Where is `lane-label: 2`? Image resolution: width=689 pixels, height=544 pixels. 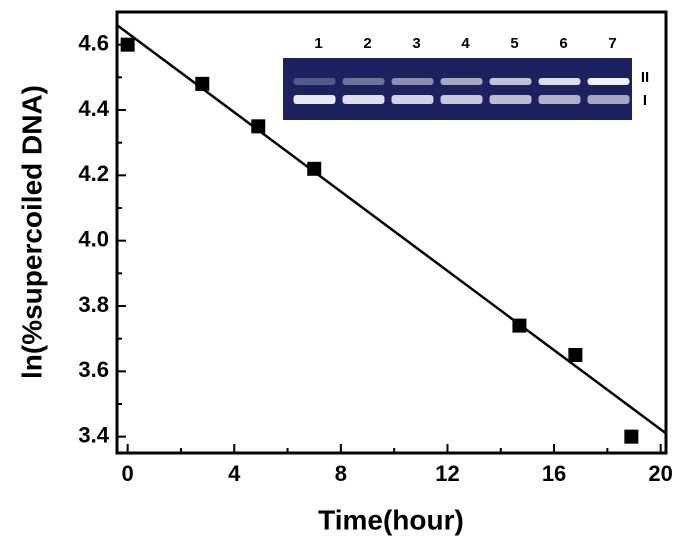 lane-label: 2 is located at coordinates (367, 43).